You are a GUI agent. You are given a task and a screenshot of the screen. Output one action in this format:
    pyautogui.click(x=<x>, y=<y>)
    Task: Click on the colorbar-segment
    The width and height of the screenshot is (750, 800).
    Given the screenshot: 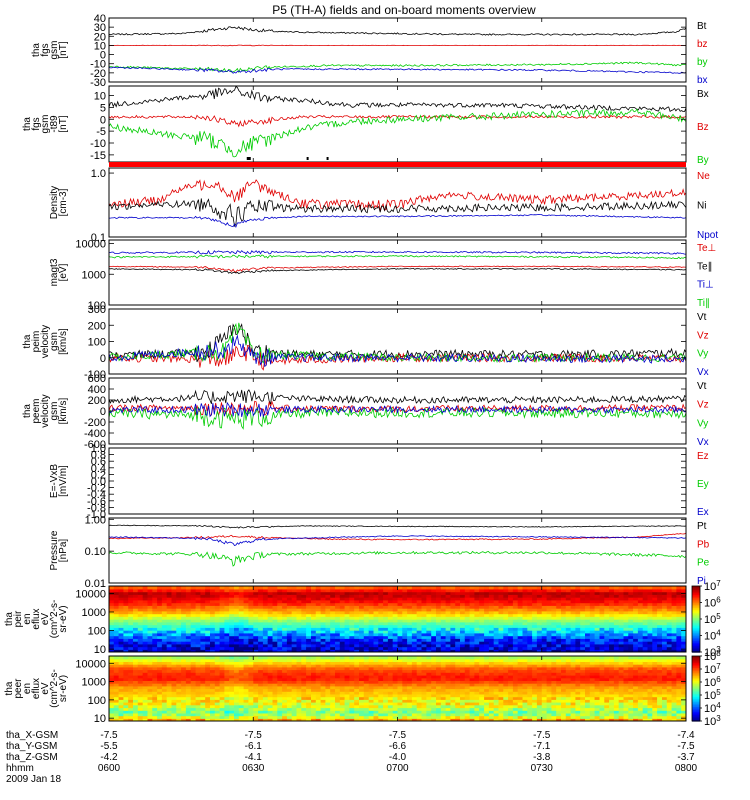 What is the action you would take?
    pyautogui.click(x=696, y=597)
    